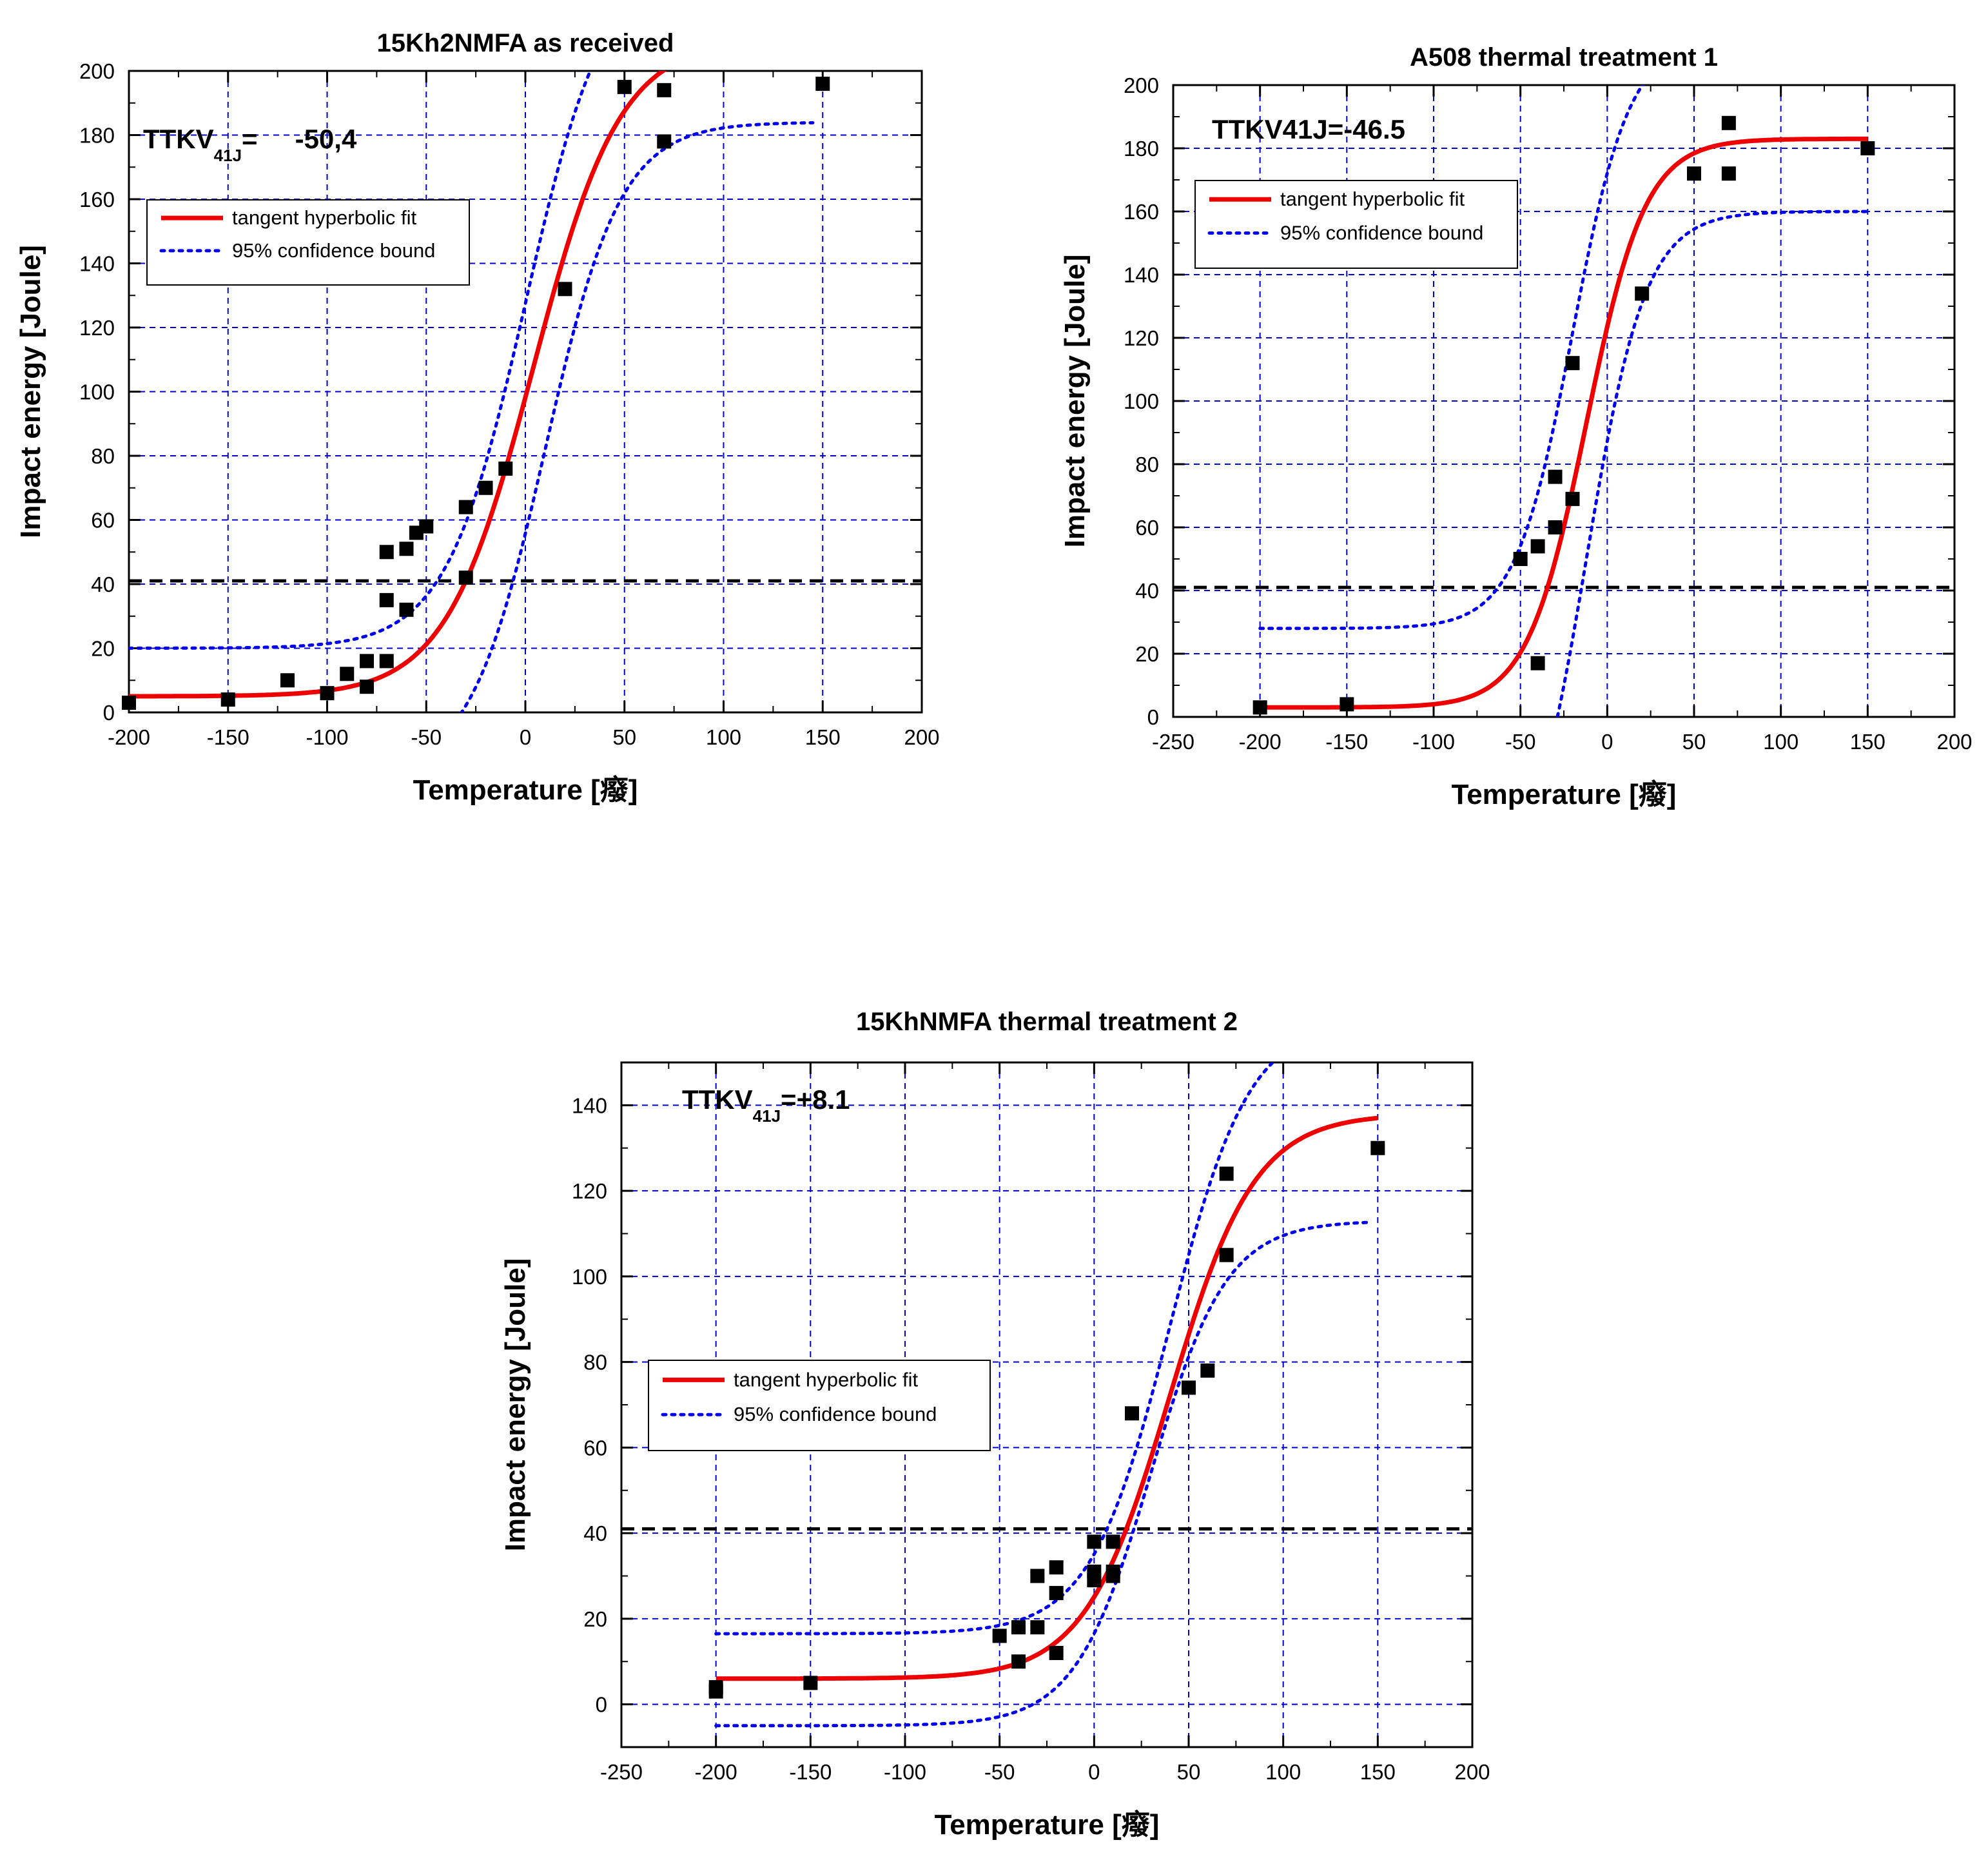 This screenshot has height=1858, width=1988. I want to click on chart-title: A508 thermal treatment 1, so click(1564, 57).